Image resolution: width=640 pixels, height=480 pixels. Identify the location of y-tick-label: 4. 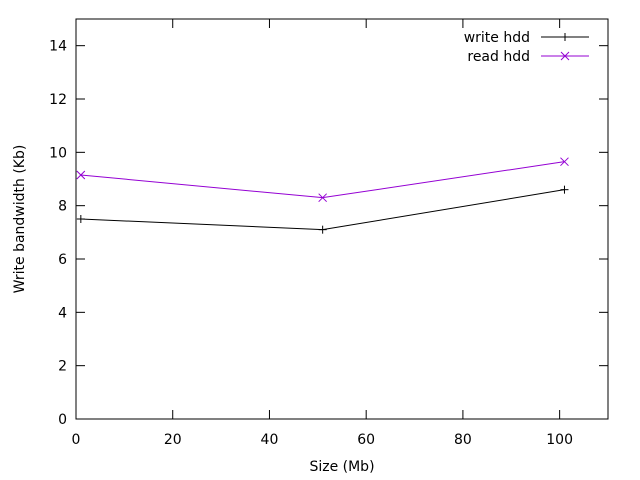
(62, 313).